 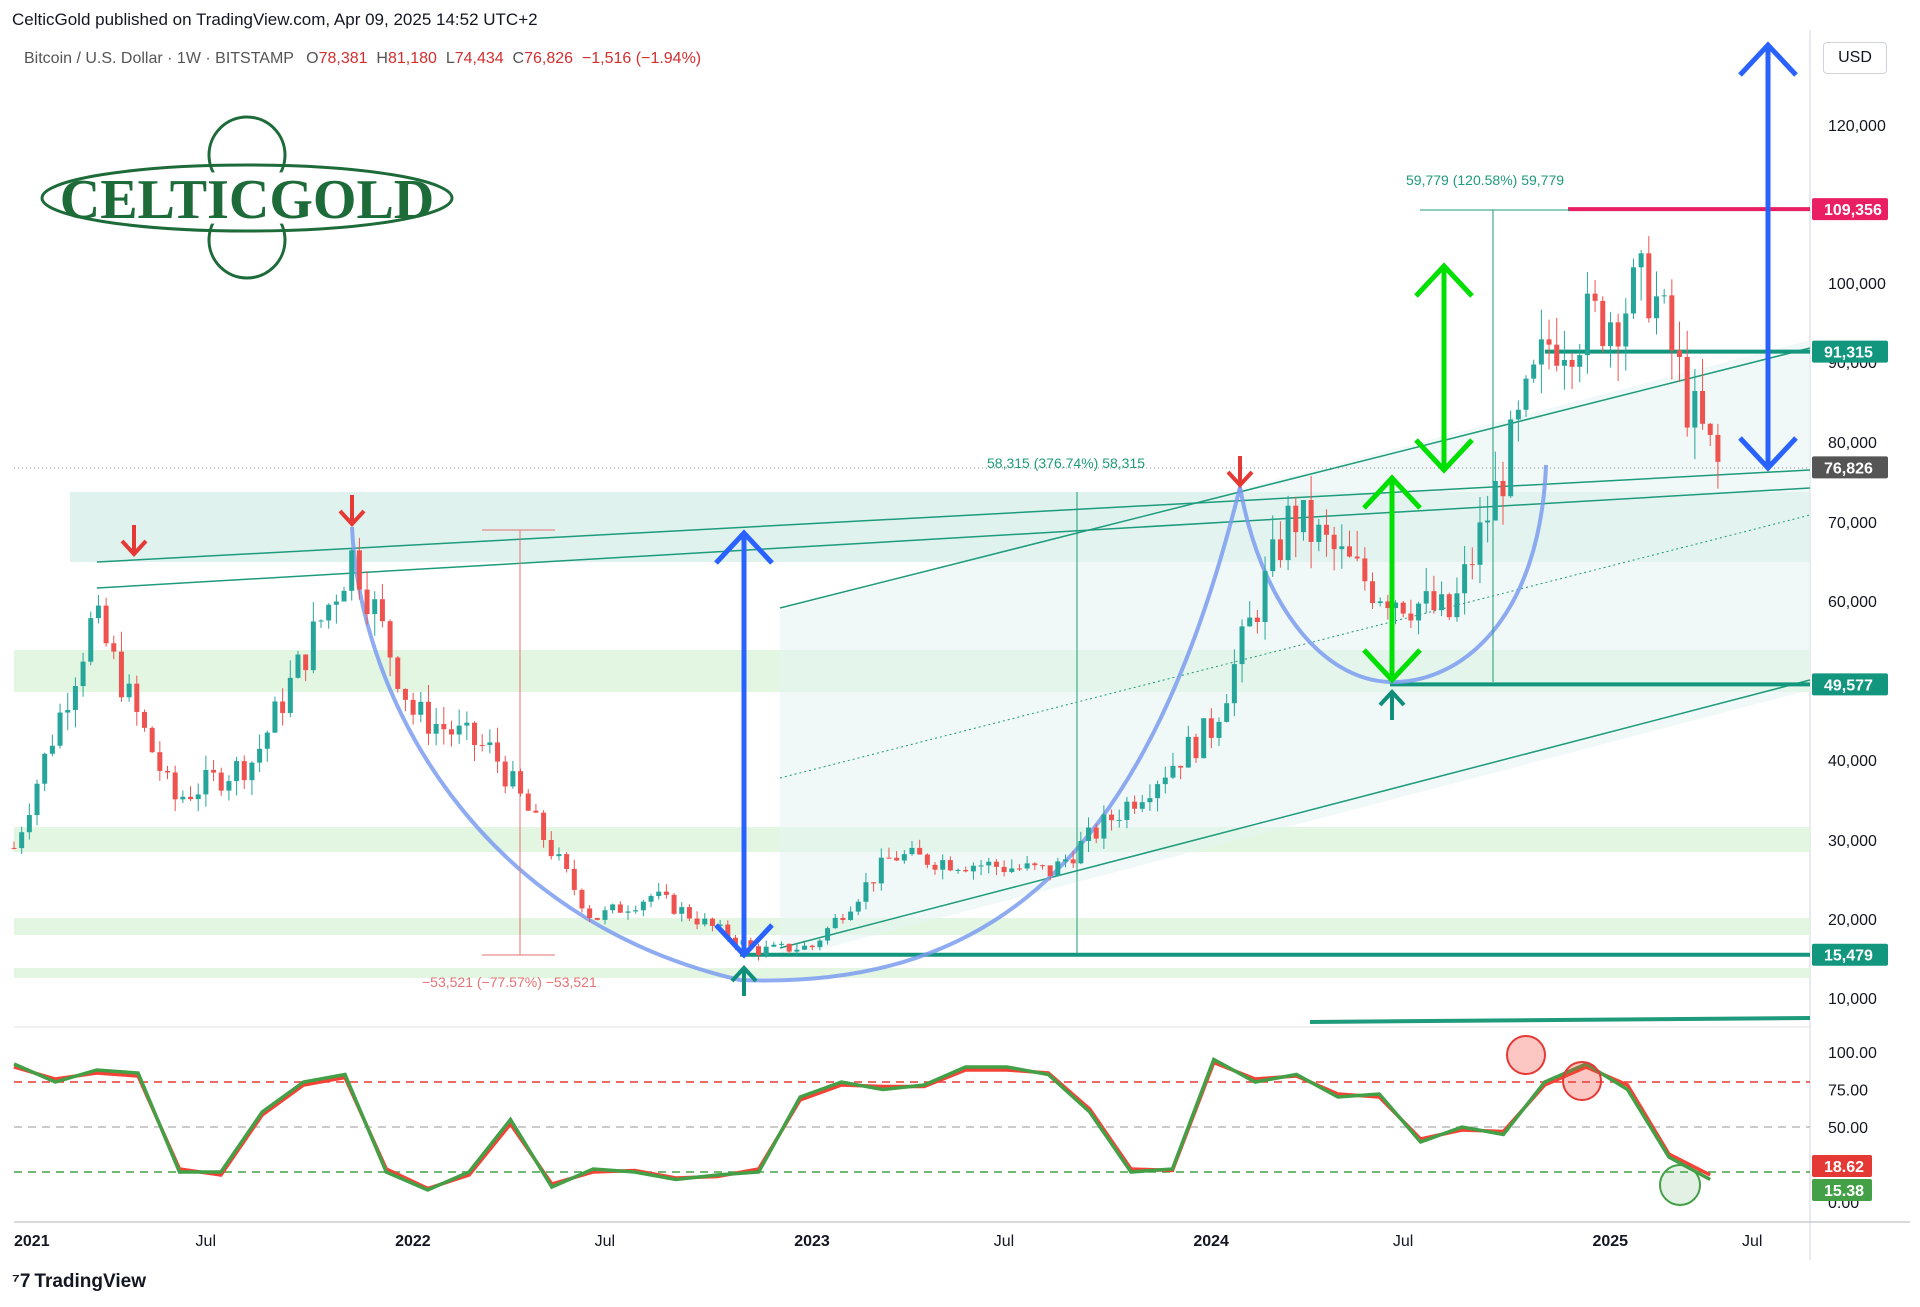 I want to click on green-lower-arrow-head-down, so click(x=1392, y=666).